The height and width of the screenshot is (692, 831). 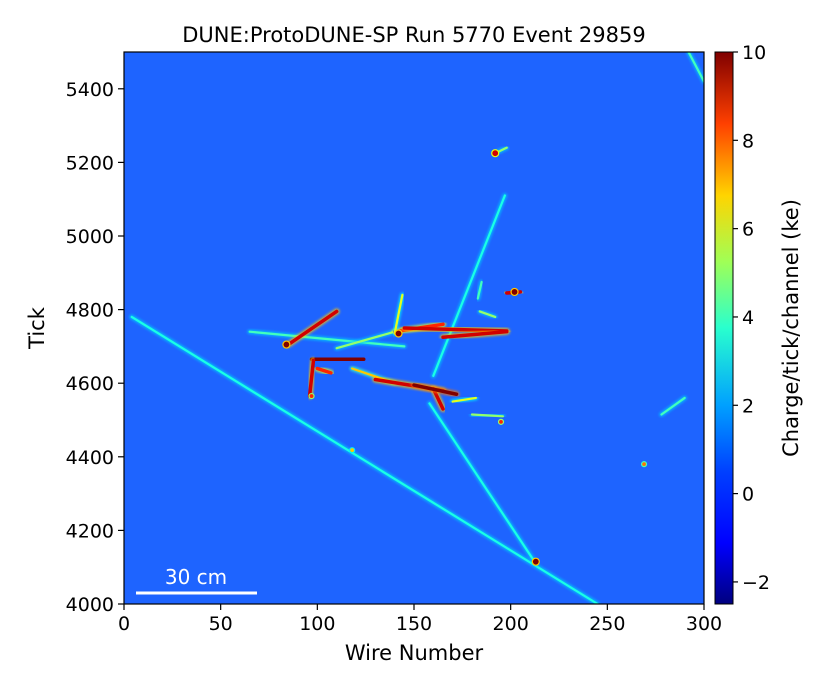 What do you see at coordinates (95, 347) in the screenshot?
I see `y-axis-ticks: 4000 4200 4400 4600 4800 5000 5200 5400` at bounding box center [95, 347].